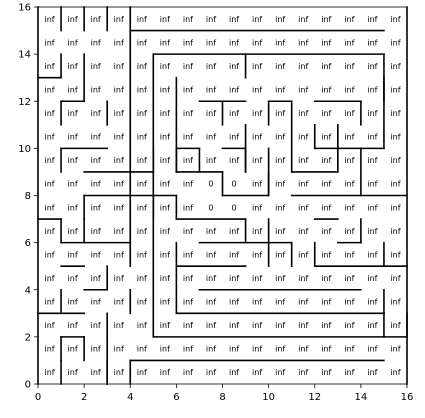 This screenshot has width=425, height=418. I want to click on x-tick-label: 16, so click(407, 397).